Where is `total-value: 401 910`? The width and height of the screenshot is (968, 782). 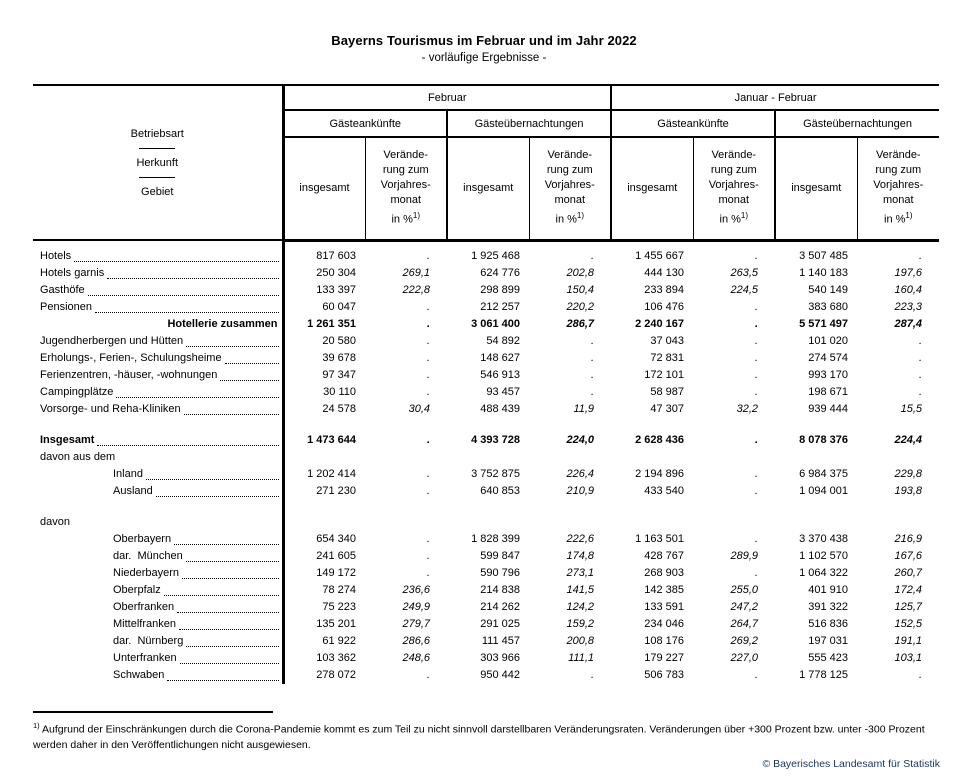
total-value: 401 910 is located at coordinates (828, 590).